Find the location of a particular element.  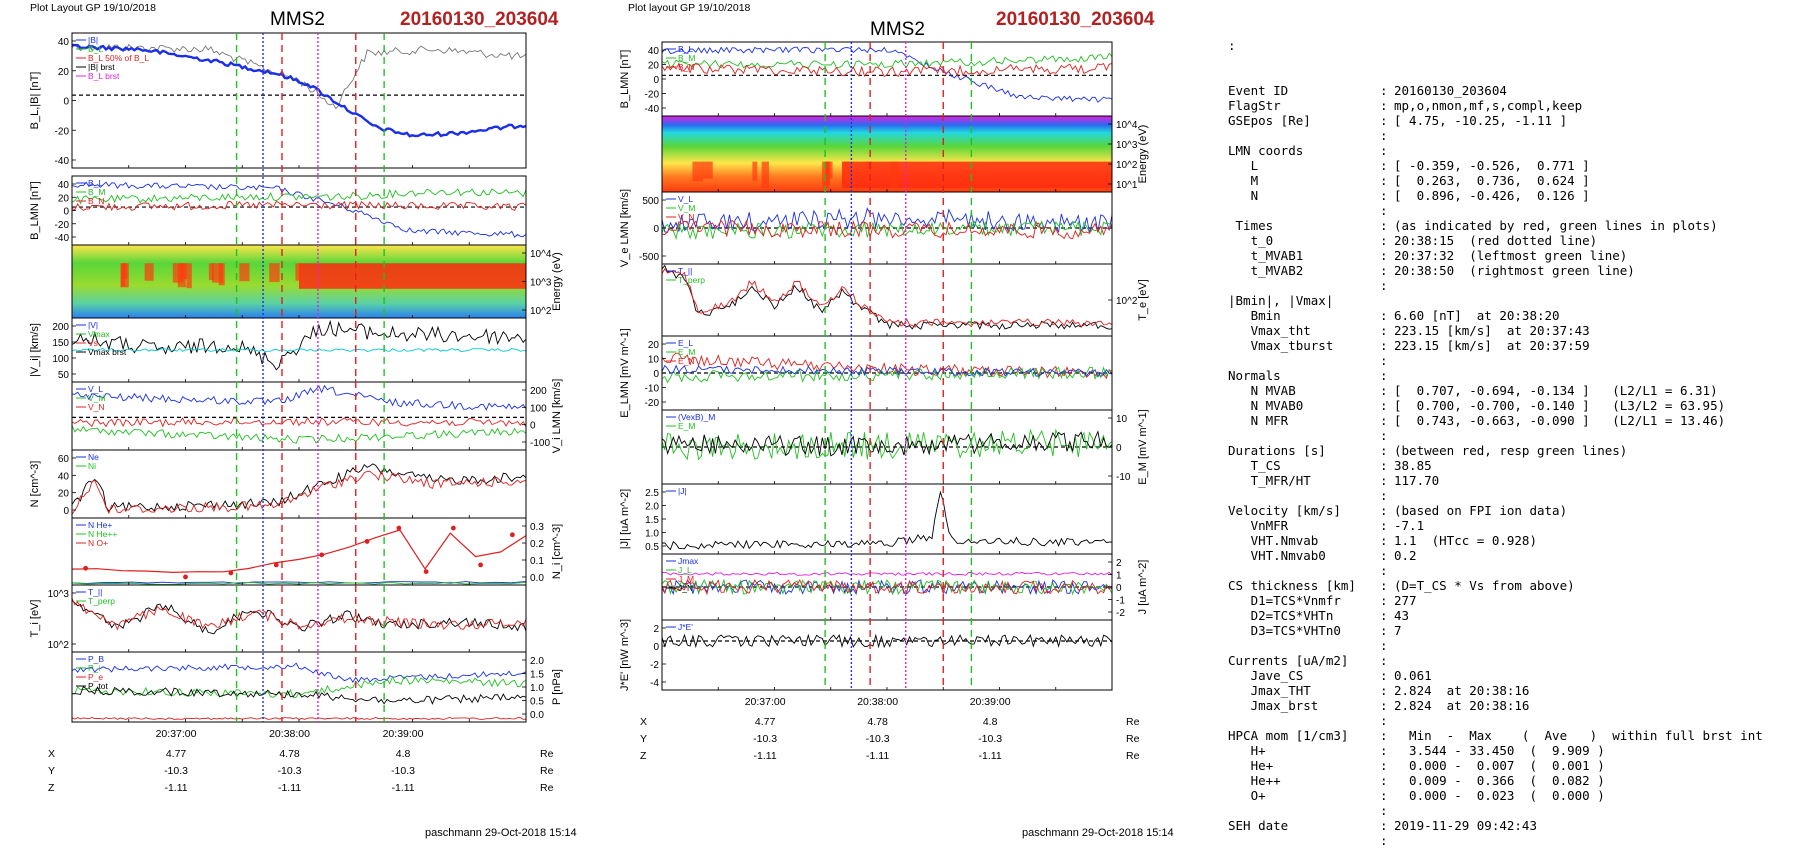

y-tick-label: 40 is located at coordinates (64, 476).